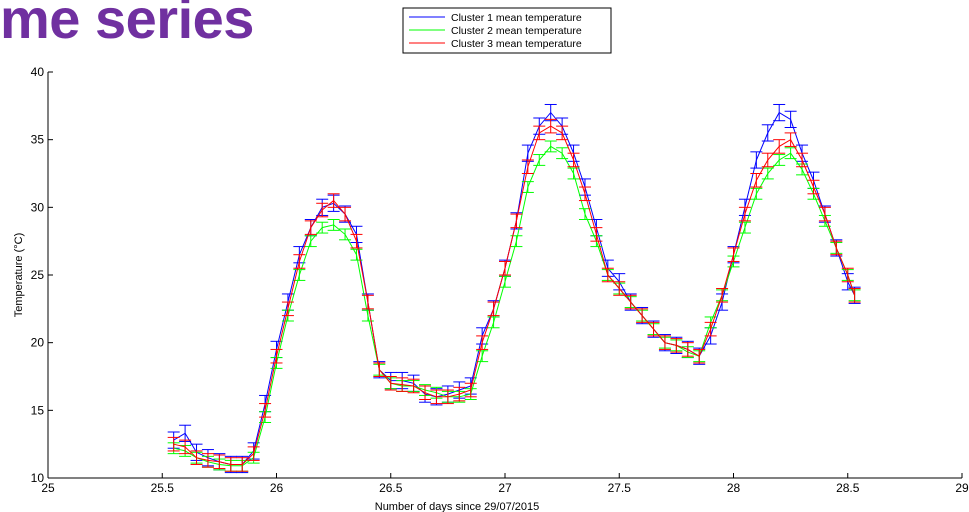 This screenshot has height=512, width=969. I want to click on legend-label: Cluster 2 mean temperature, so click(516, 31).